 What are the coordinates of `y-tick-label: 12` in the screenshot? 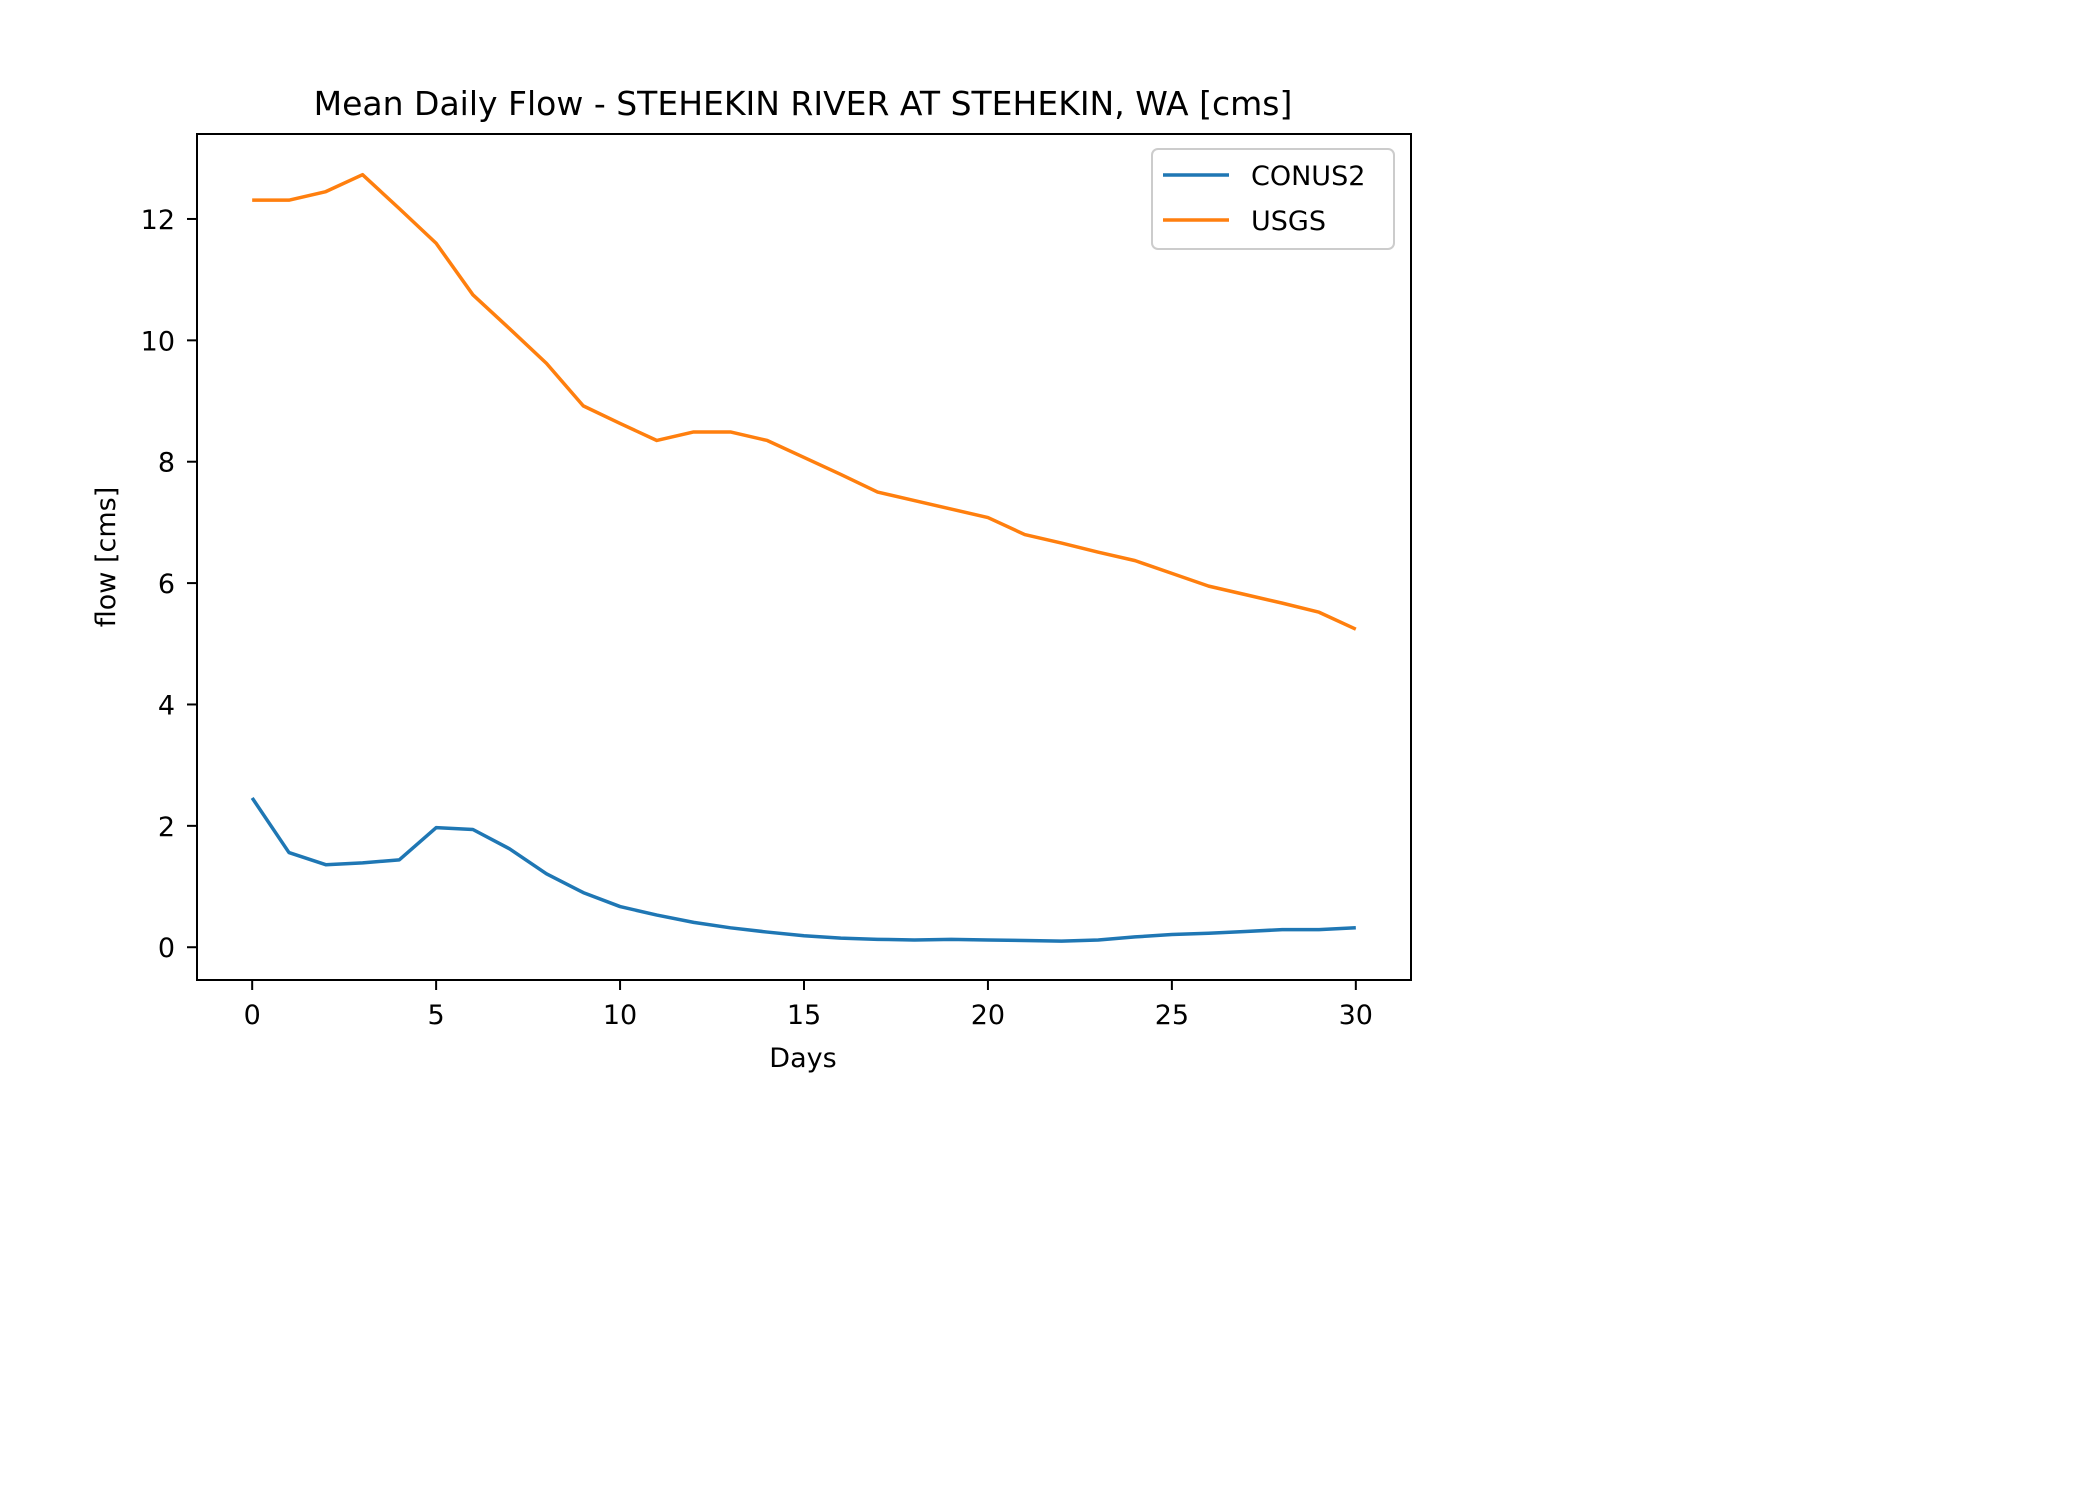 It's located at (158, 220).